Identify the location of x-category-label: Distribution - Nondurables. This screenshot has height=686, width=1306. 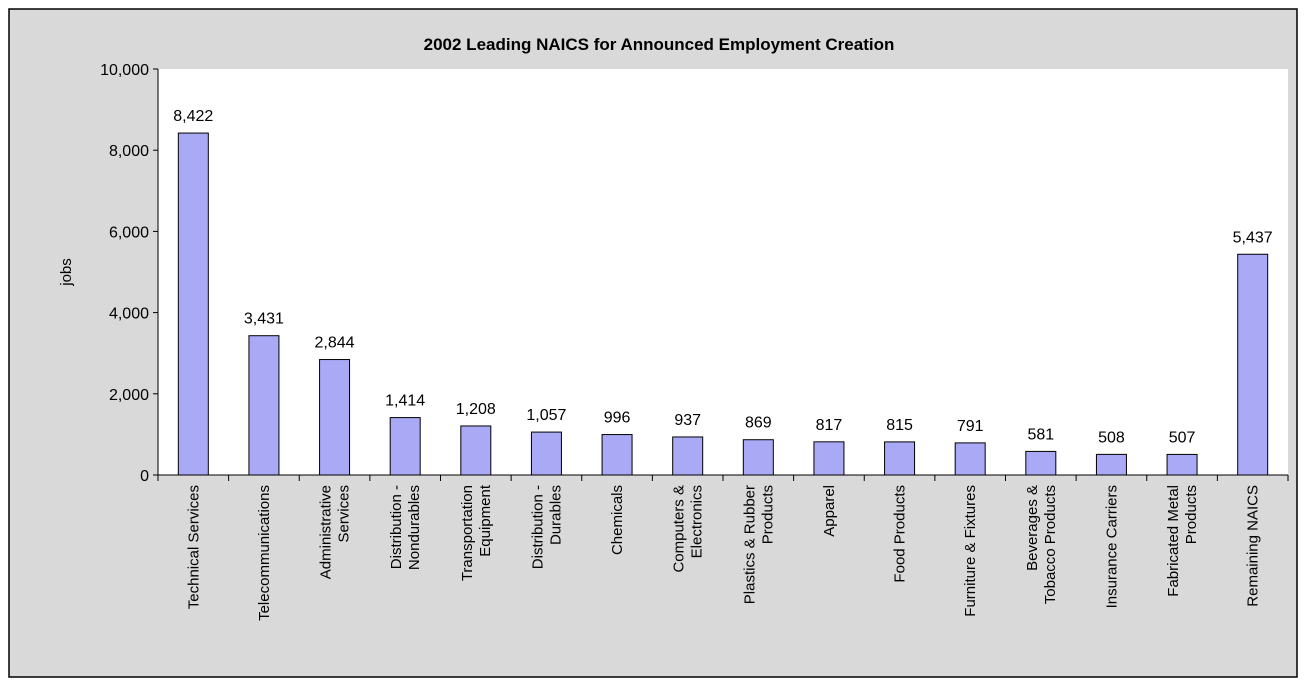
(405, 527).